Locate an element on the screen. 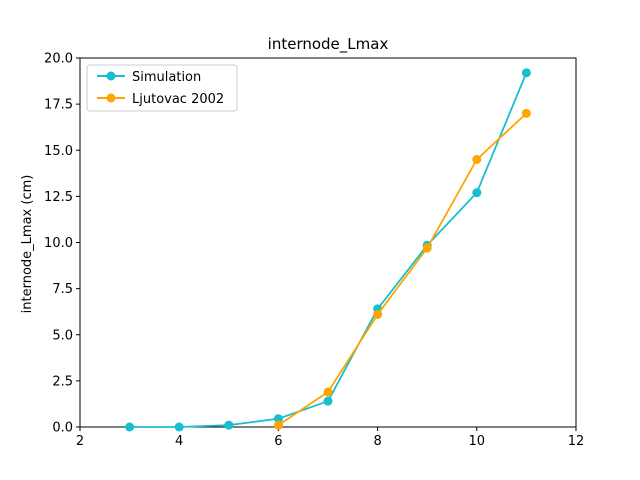 Image resolution: width=640 pixels, height=480 pixels. y-tick-label: 10.0 is located at coordinates (58, 243).